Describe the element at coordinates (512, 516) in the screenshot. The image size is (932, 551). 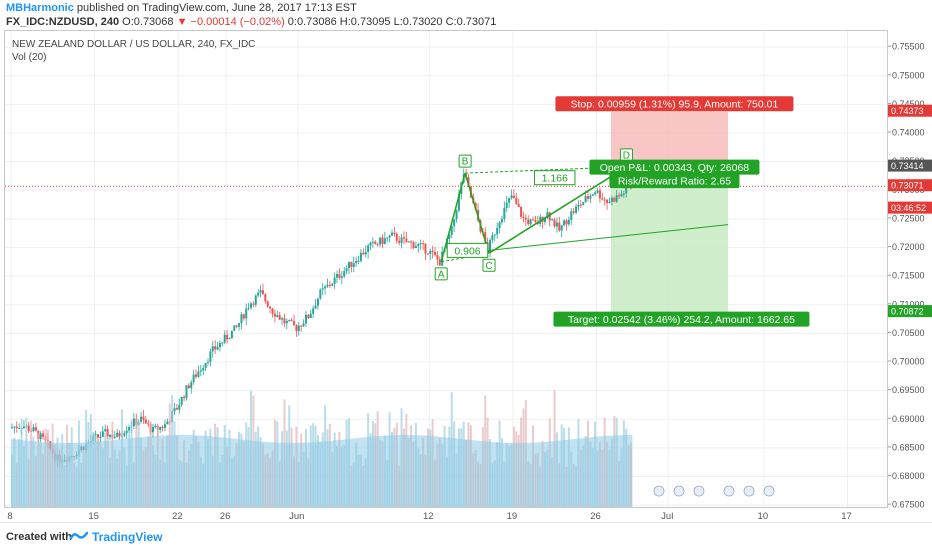
I see `time-tick-label: 19` at that location.